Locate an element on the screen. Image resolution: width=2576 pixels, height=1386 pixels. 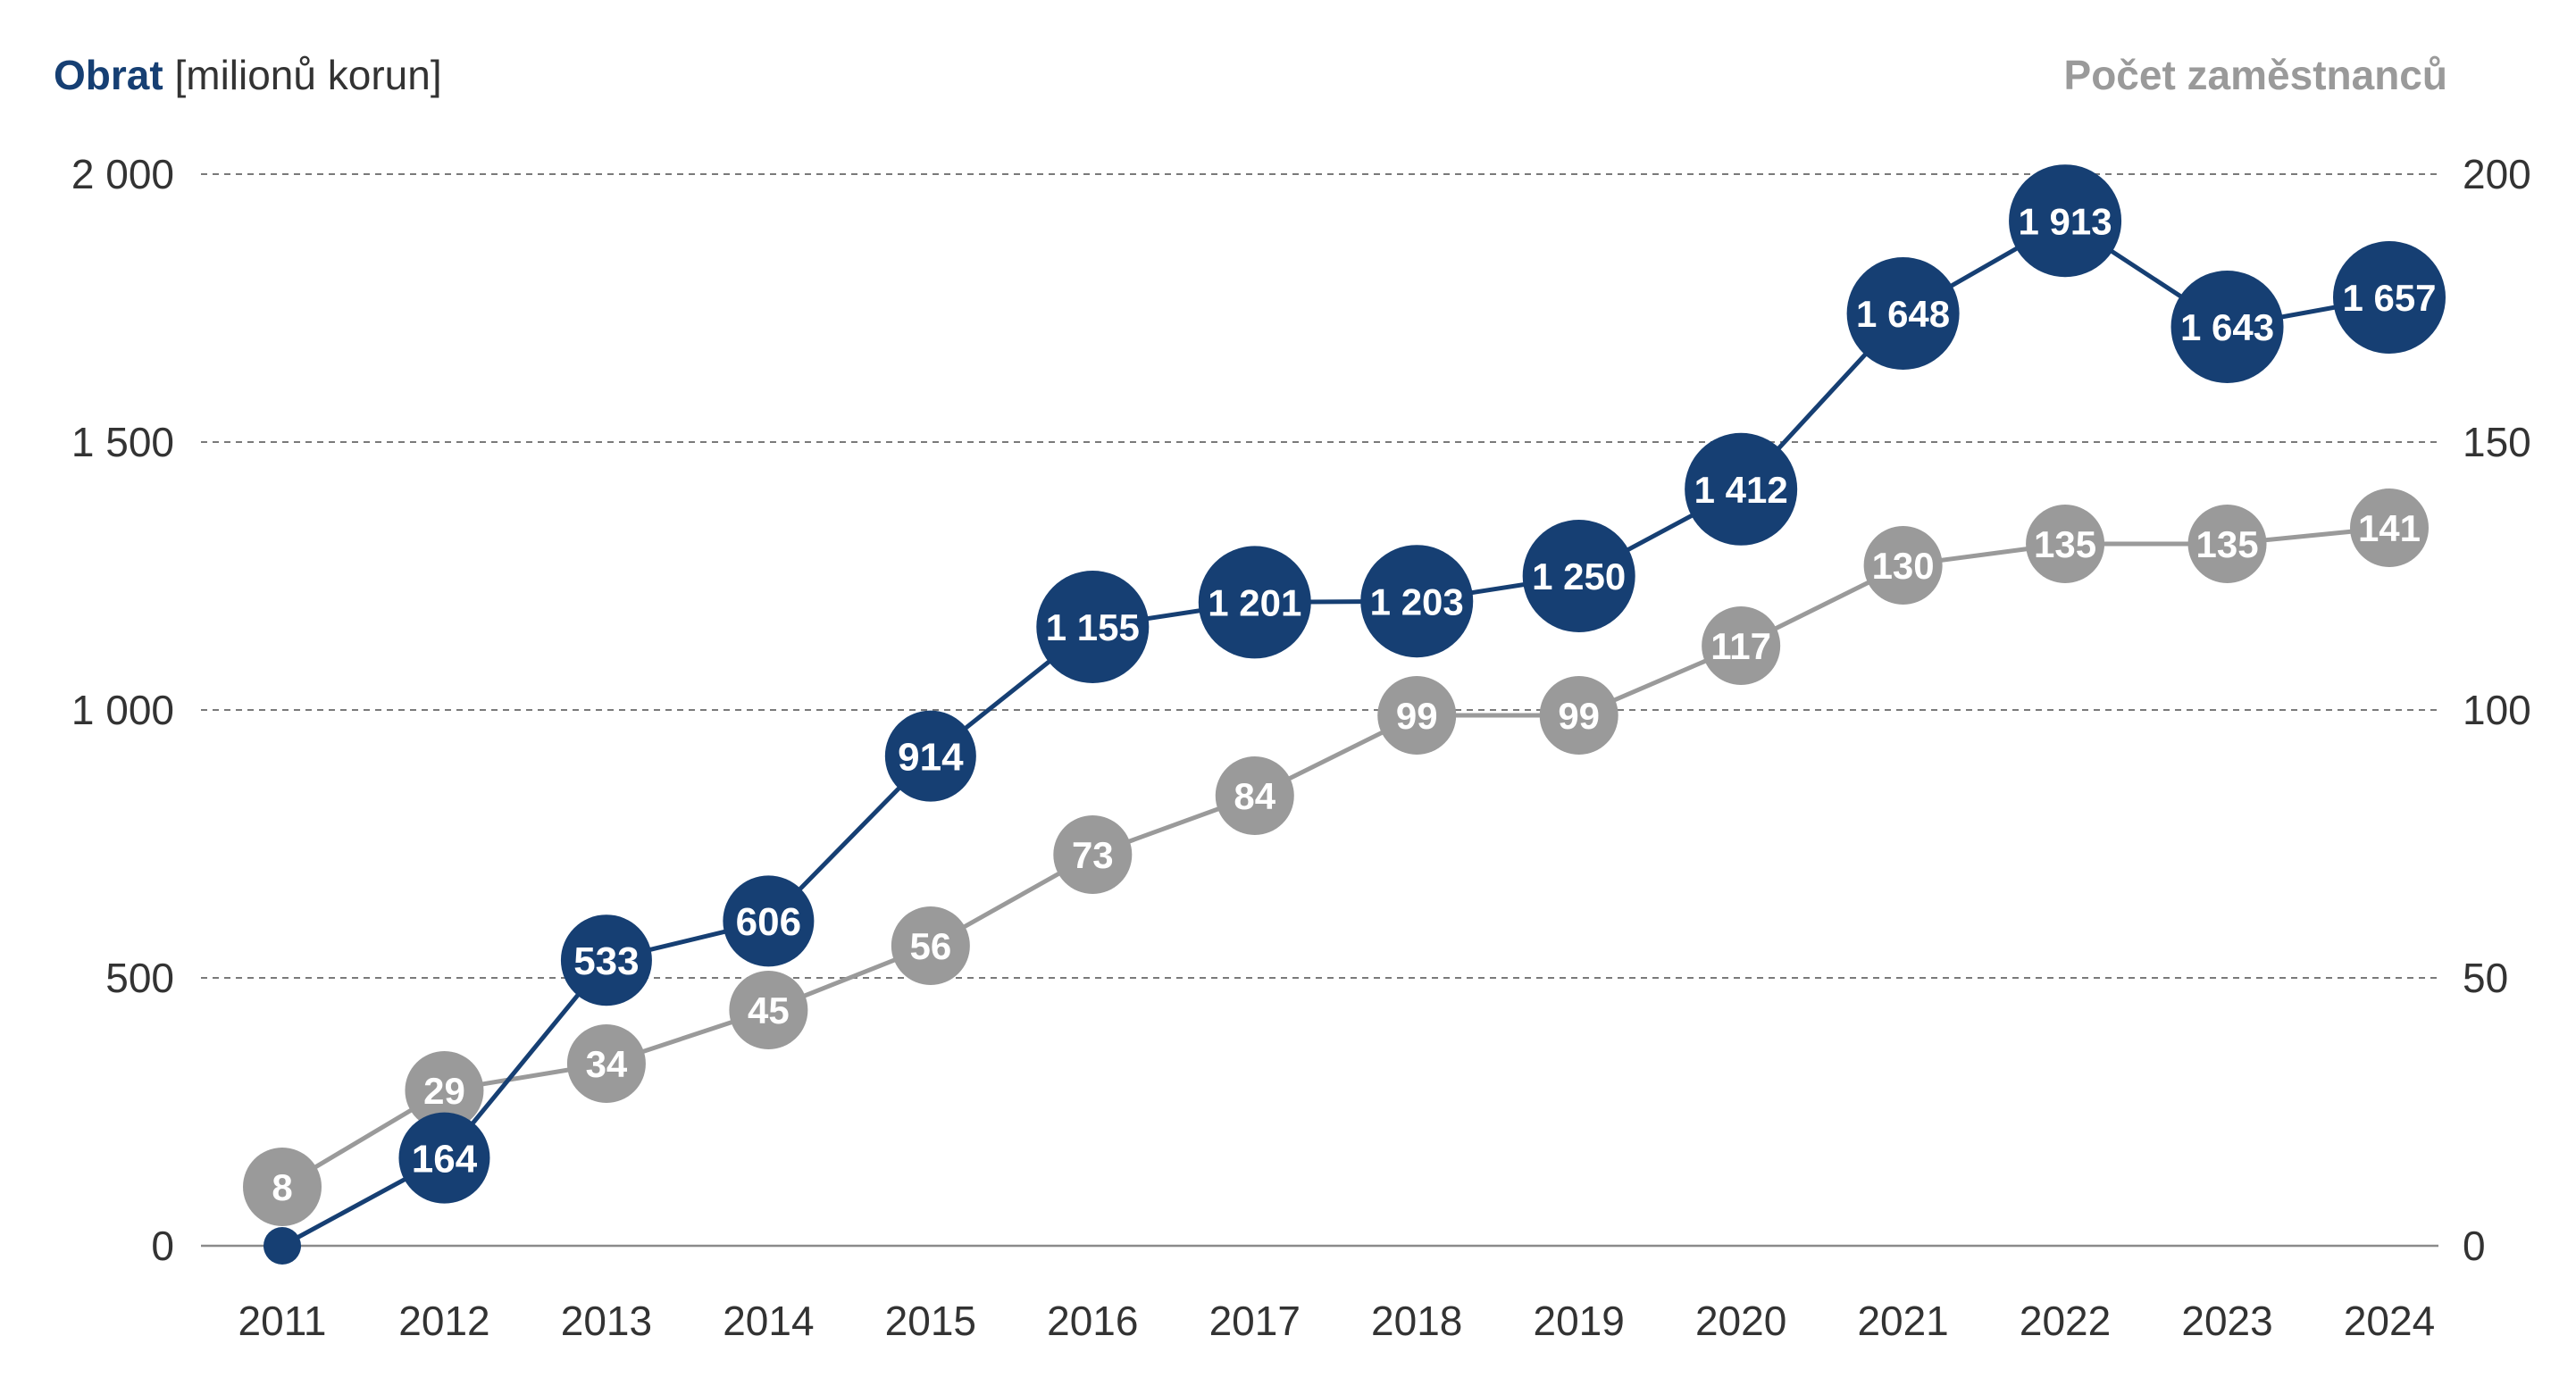
left-tick-label: 1 500 is located at coordinates (122, 442).